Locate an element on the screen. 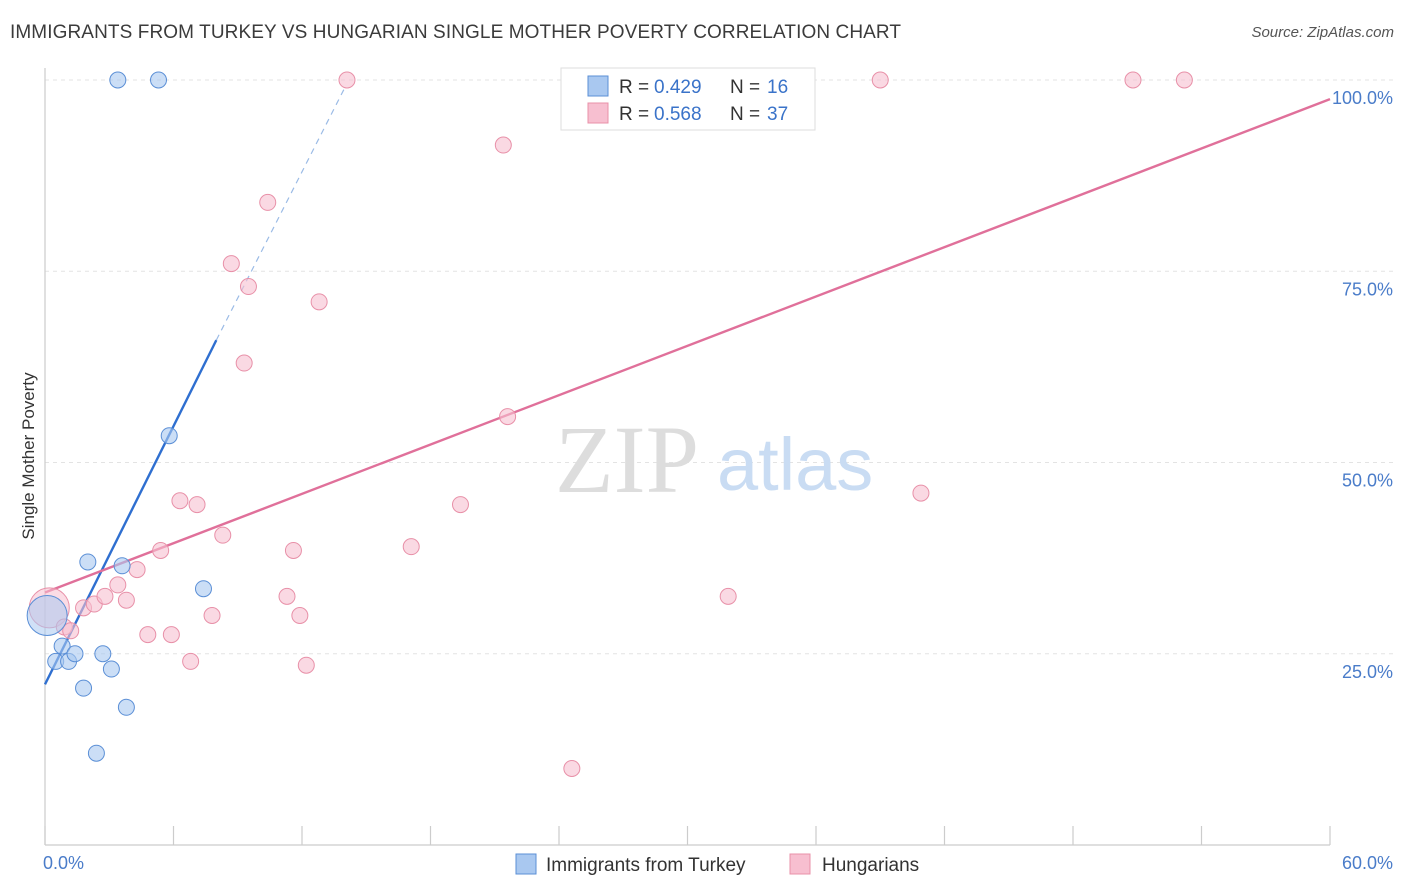 The height and width of the screenshot is (892, 1406). x-tick-label-min: 0.0% is located at coordinates (63, 863).